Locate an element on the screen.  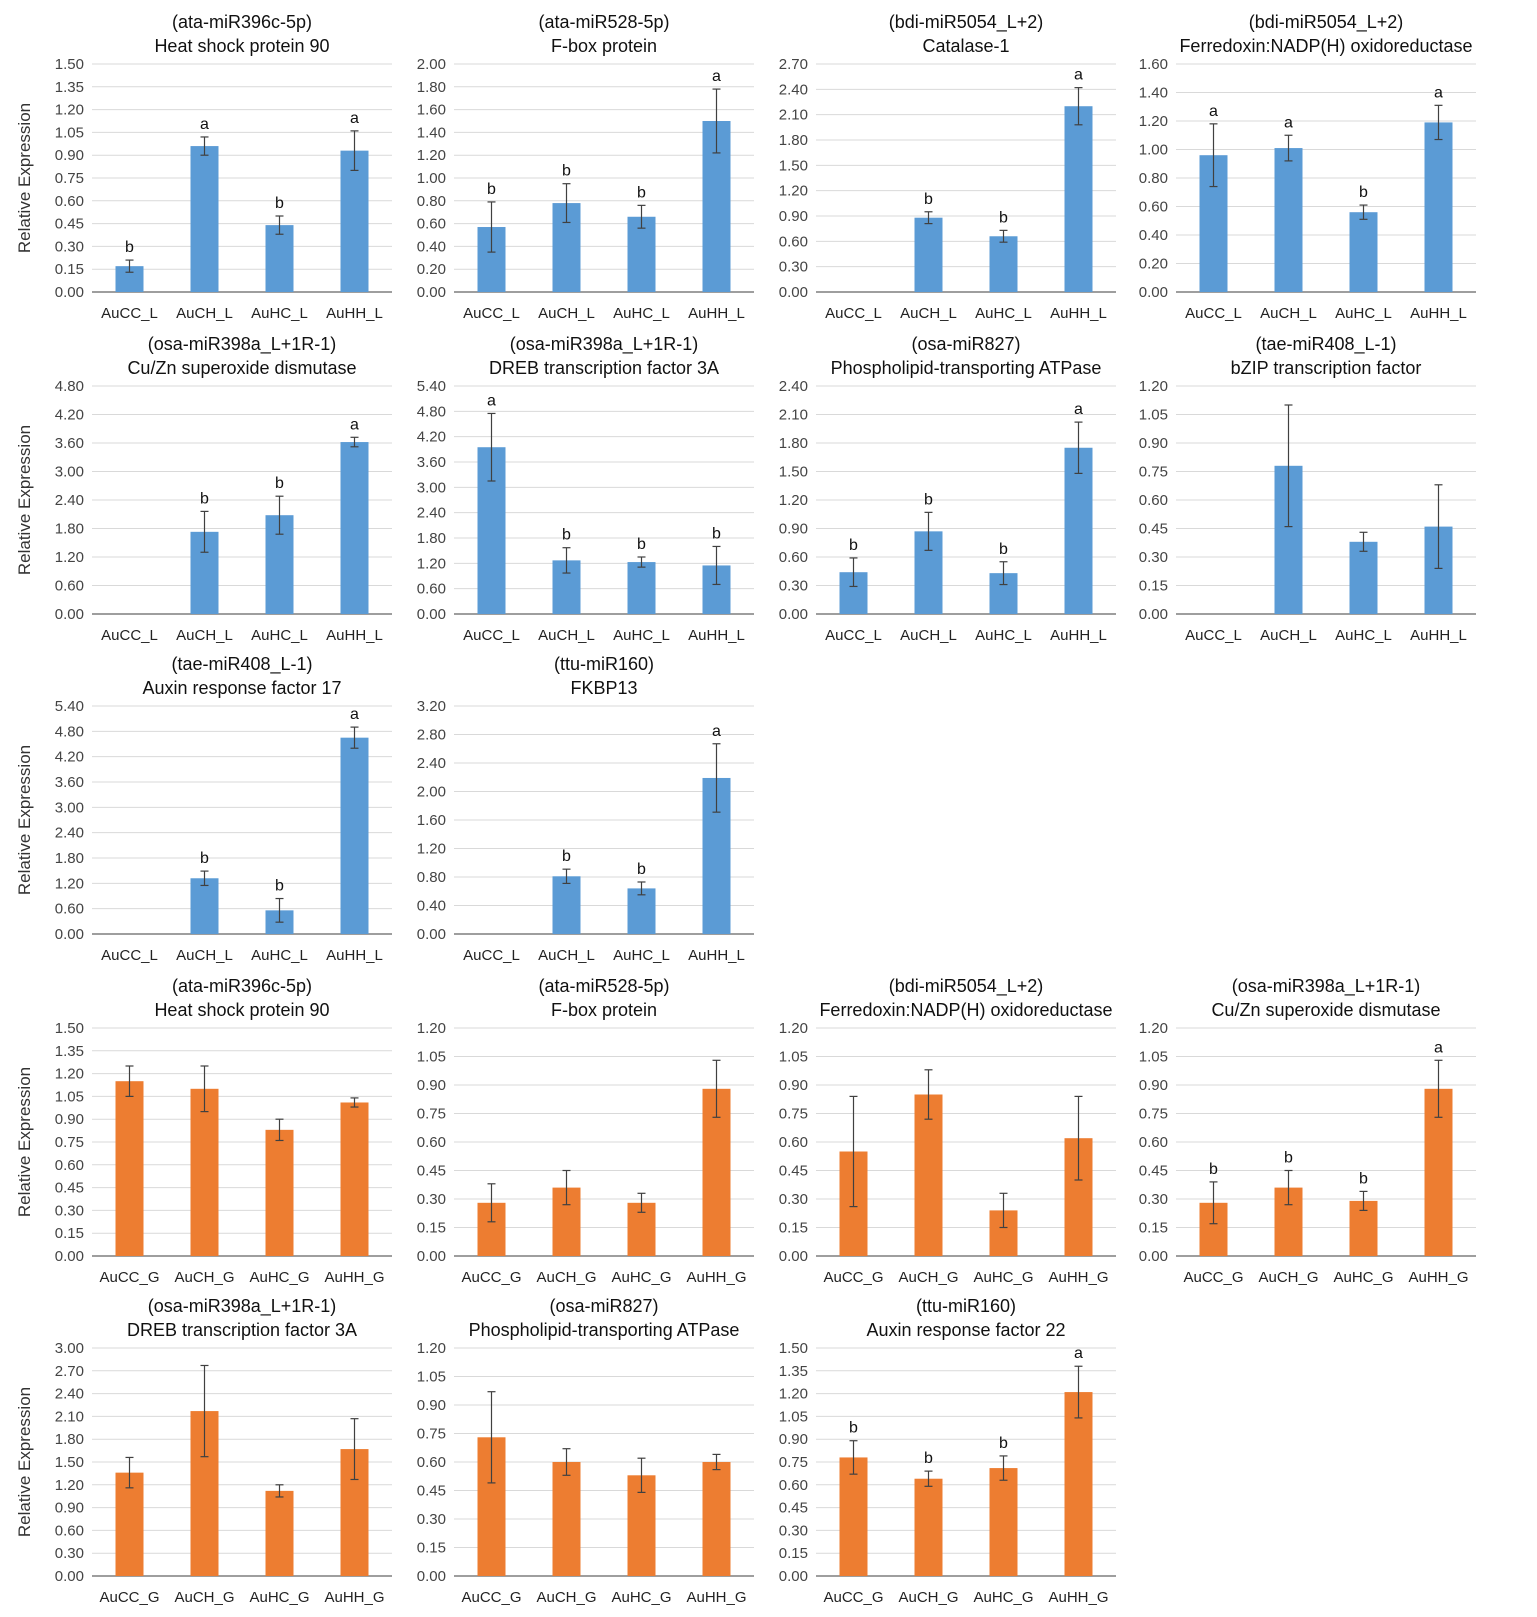
x-tick-label: AuHH_G is located at coordinates (1438, 1277).